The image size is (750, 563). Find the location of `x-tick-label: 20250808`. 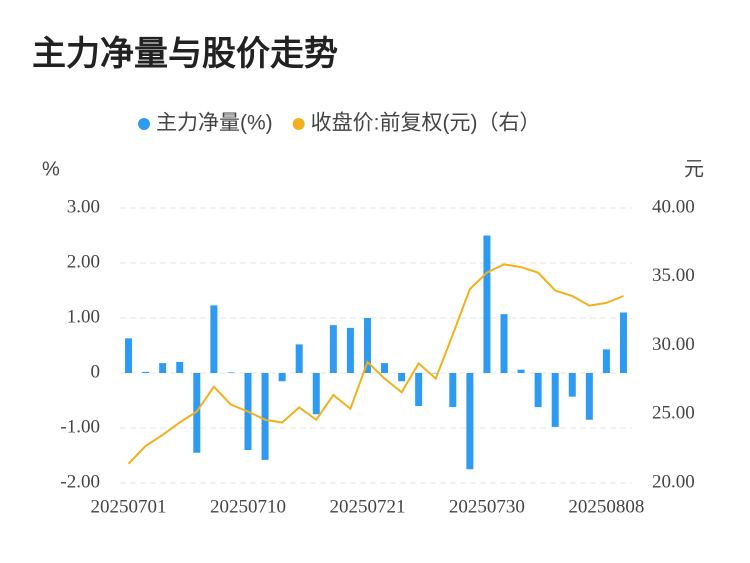

x-tick-label: 20250808 is located at coordinates (606, 506).